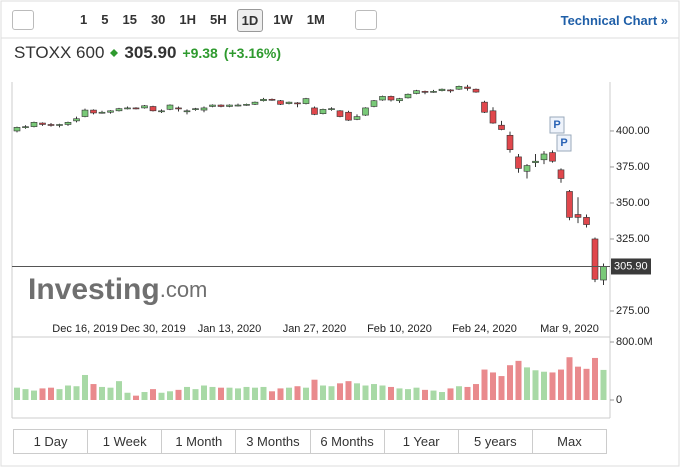 The width and height of the screenshot is (680, 467). What do you see at coordinates (619, 400) in the screenshot?
I see `y2-tick-label: 0` at bounding box center [619, 400].